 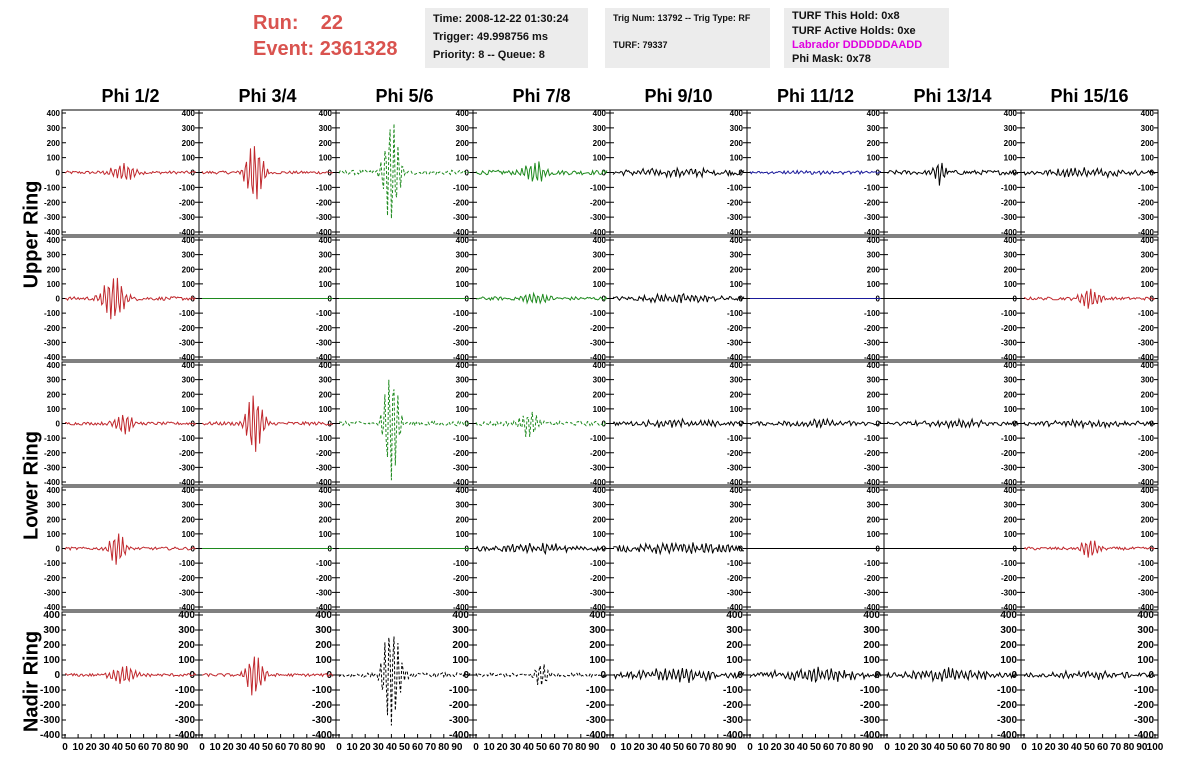 I want to click on event-label: Event:, so click(x=284, y=49).